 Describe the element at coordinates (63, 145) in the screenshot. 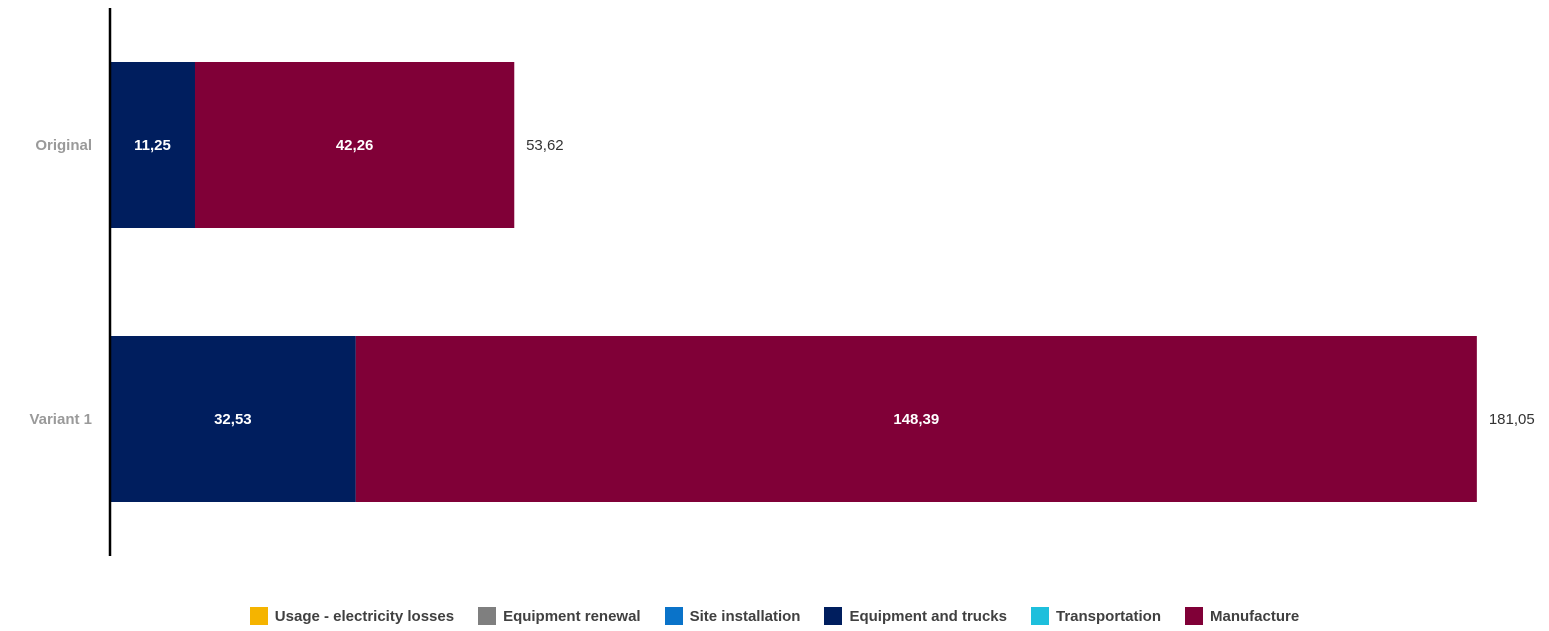

I see `category-label-original: Original` at that location.